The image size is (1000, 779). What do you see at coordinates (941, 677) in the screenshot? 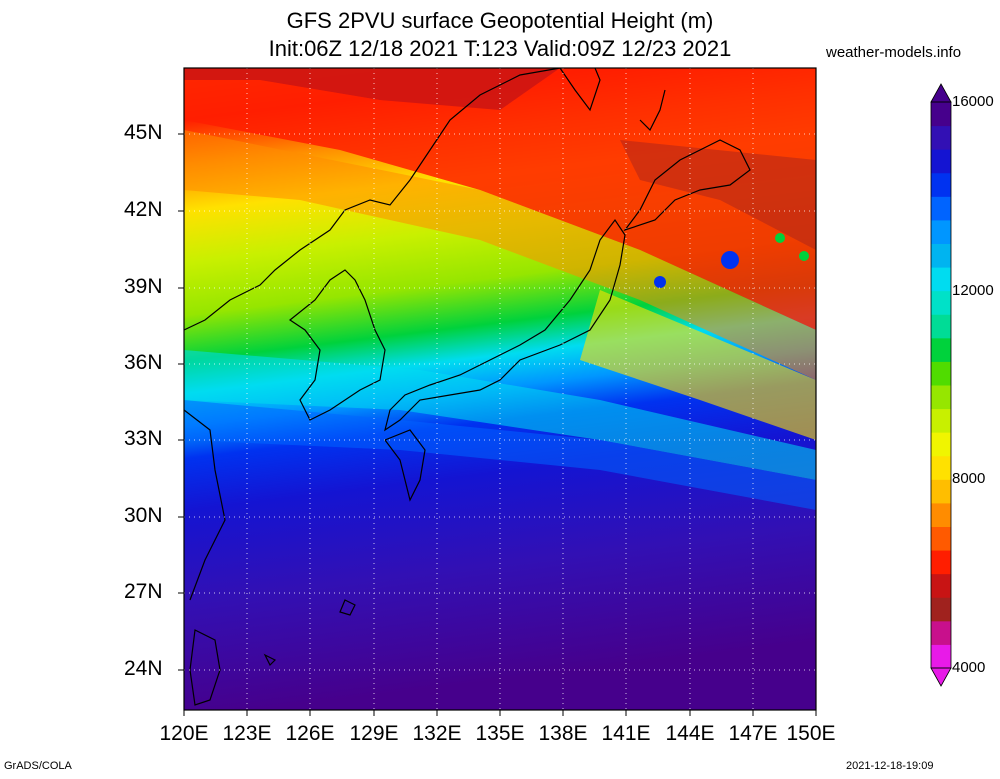
I see `colorbar-bottom-arrow` at bounding box center [941, 677].